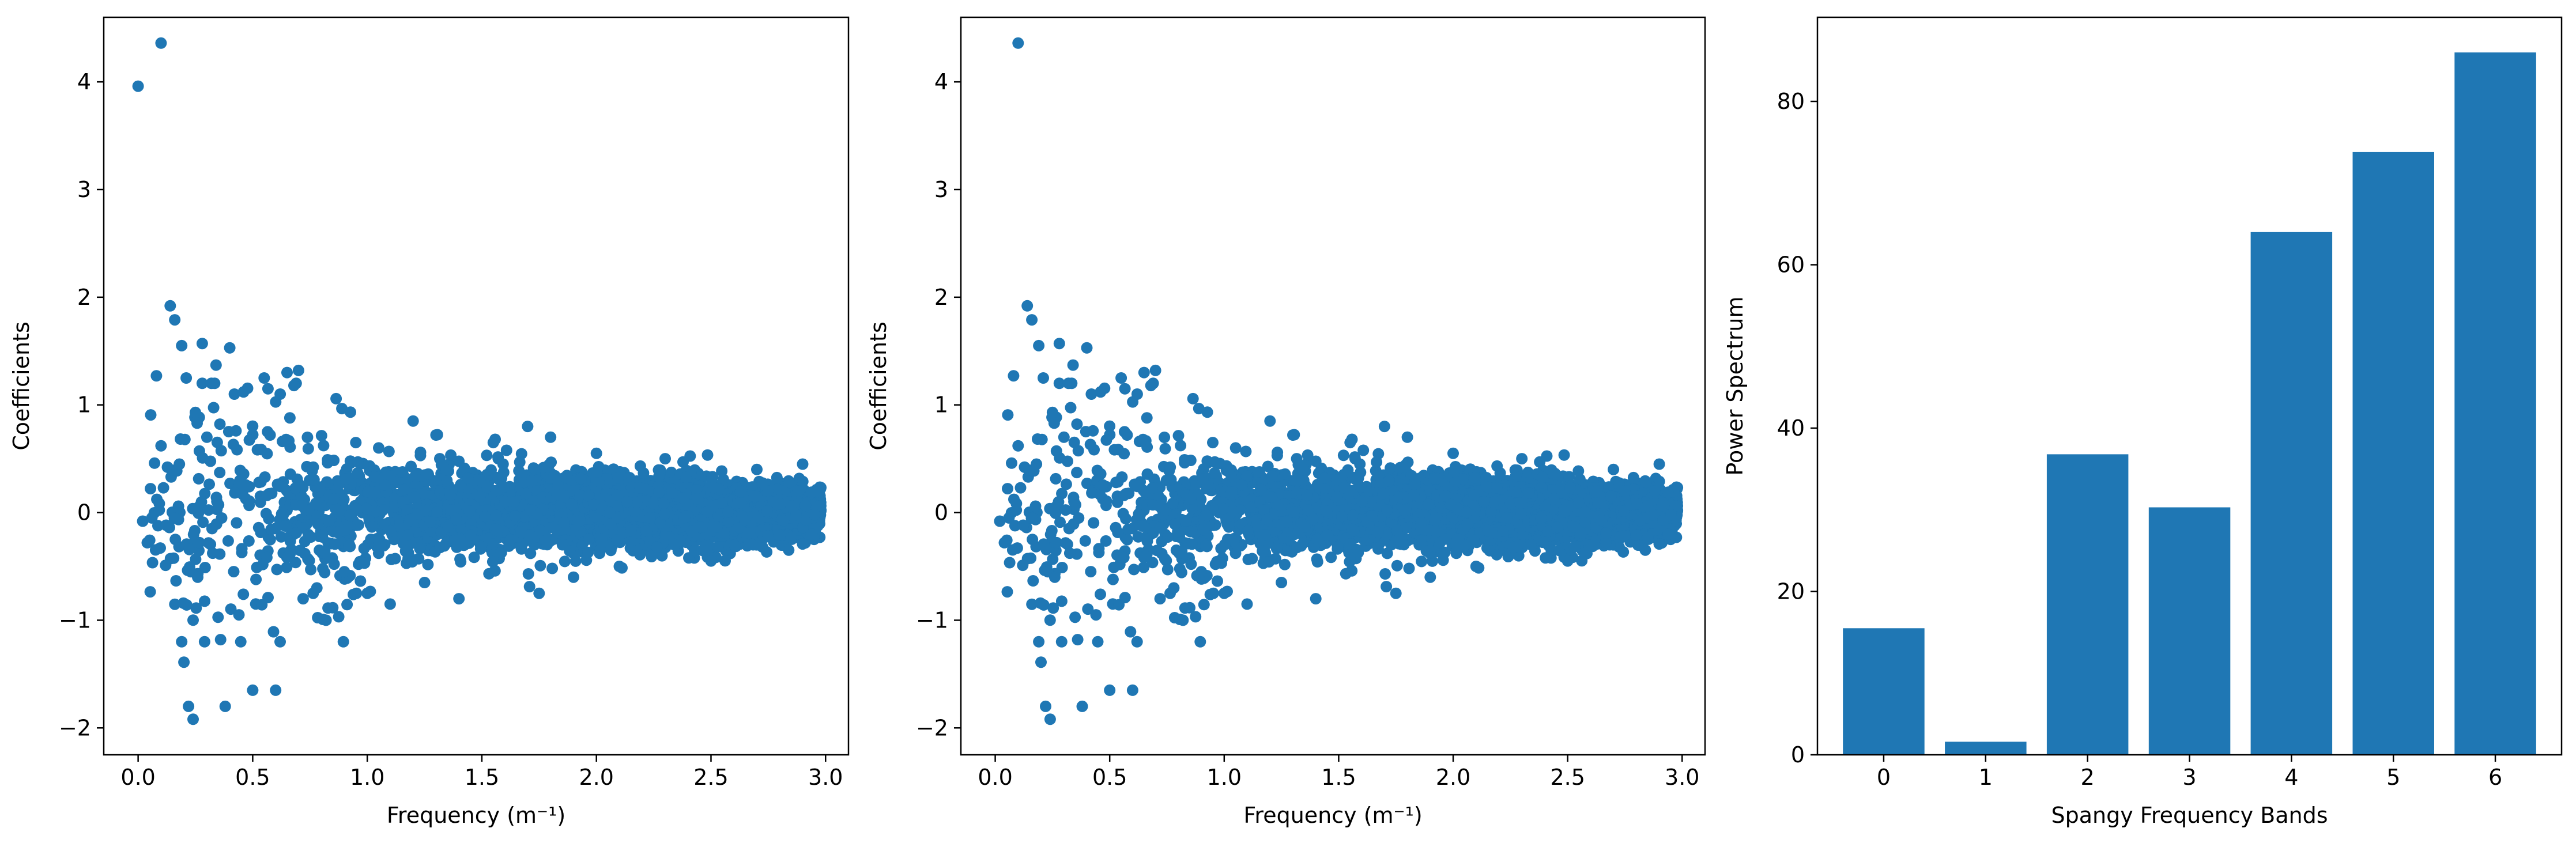  What do you see at coordinates (84, 189) in the screenshot?
I see `y-tick-label: 3` at bounding box center [84, 189].